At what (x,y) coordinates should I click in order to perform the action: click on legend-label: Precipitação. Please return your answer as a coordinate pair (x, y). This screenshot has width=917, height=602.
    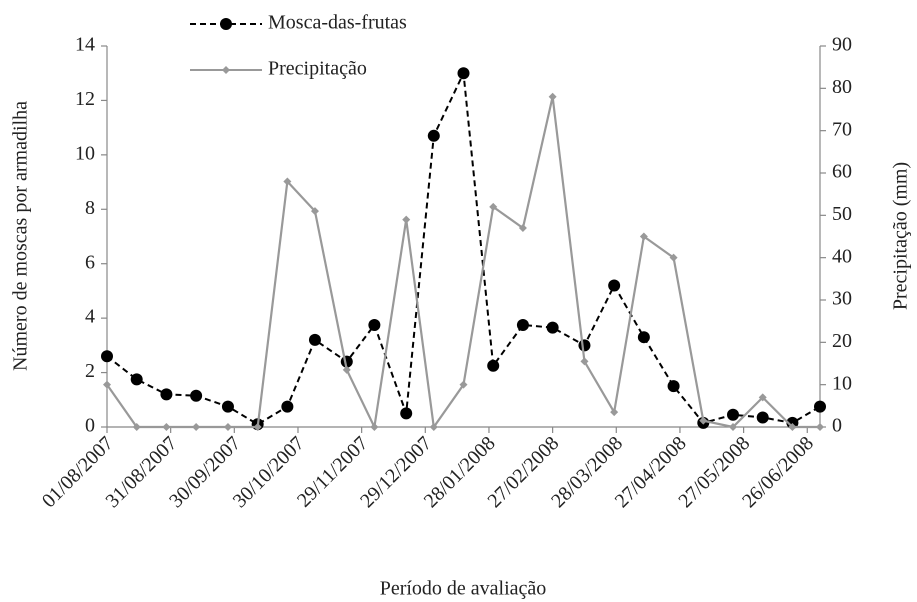
    Looking at the image, I should click on (317, 69).